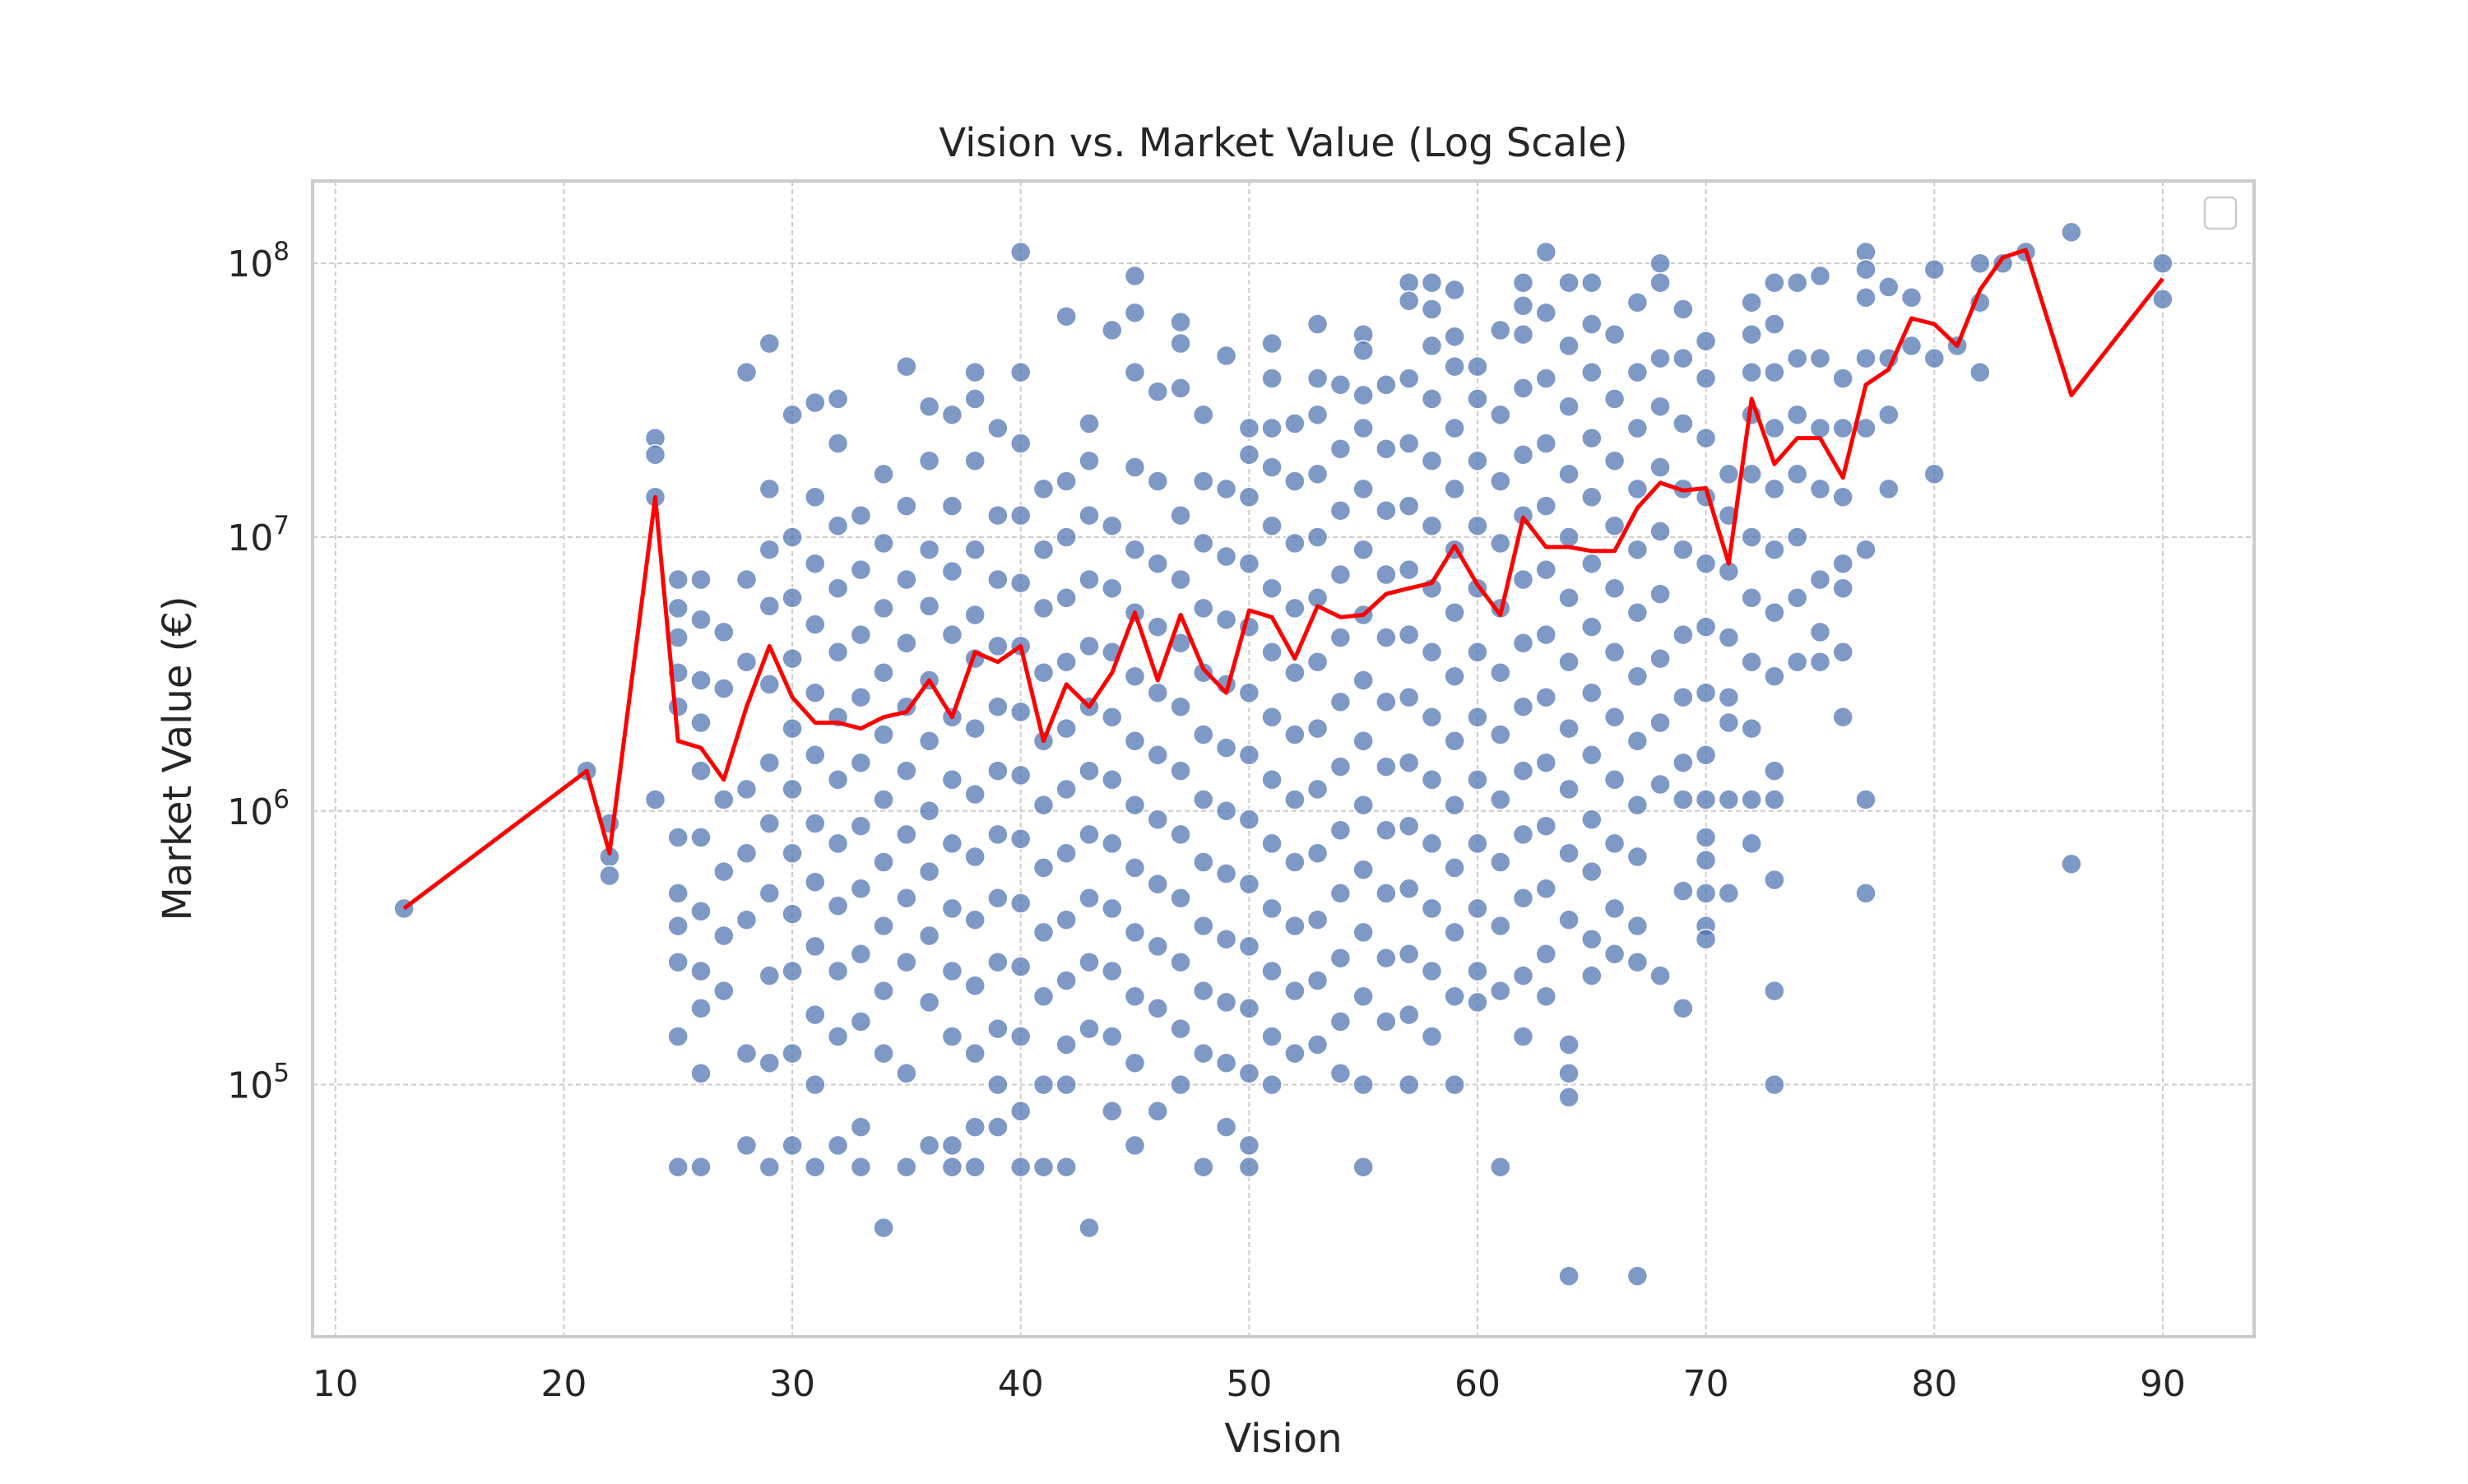 Image resolution: width=2468 pixels, height=1484 pixels. What do you see at coordinates (258, 809) in the screenshot?
I see `y-tick-label: 106` at bounding box center [258, 809].